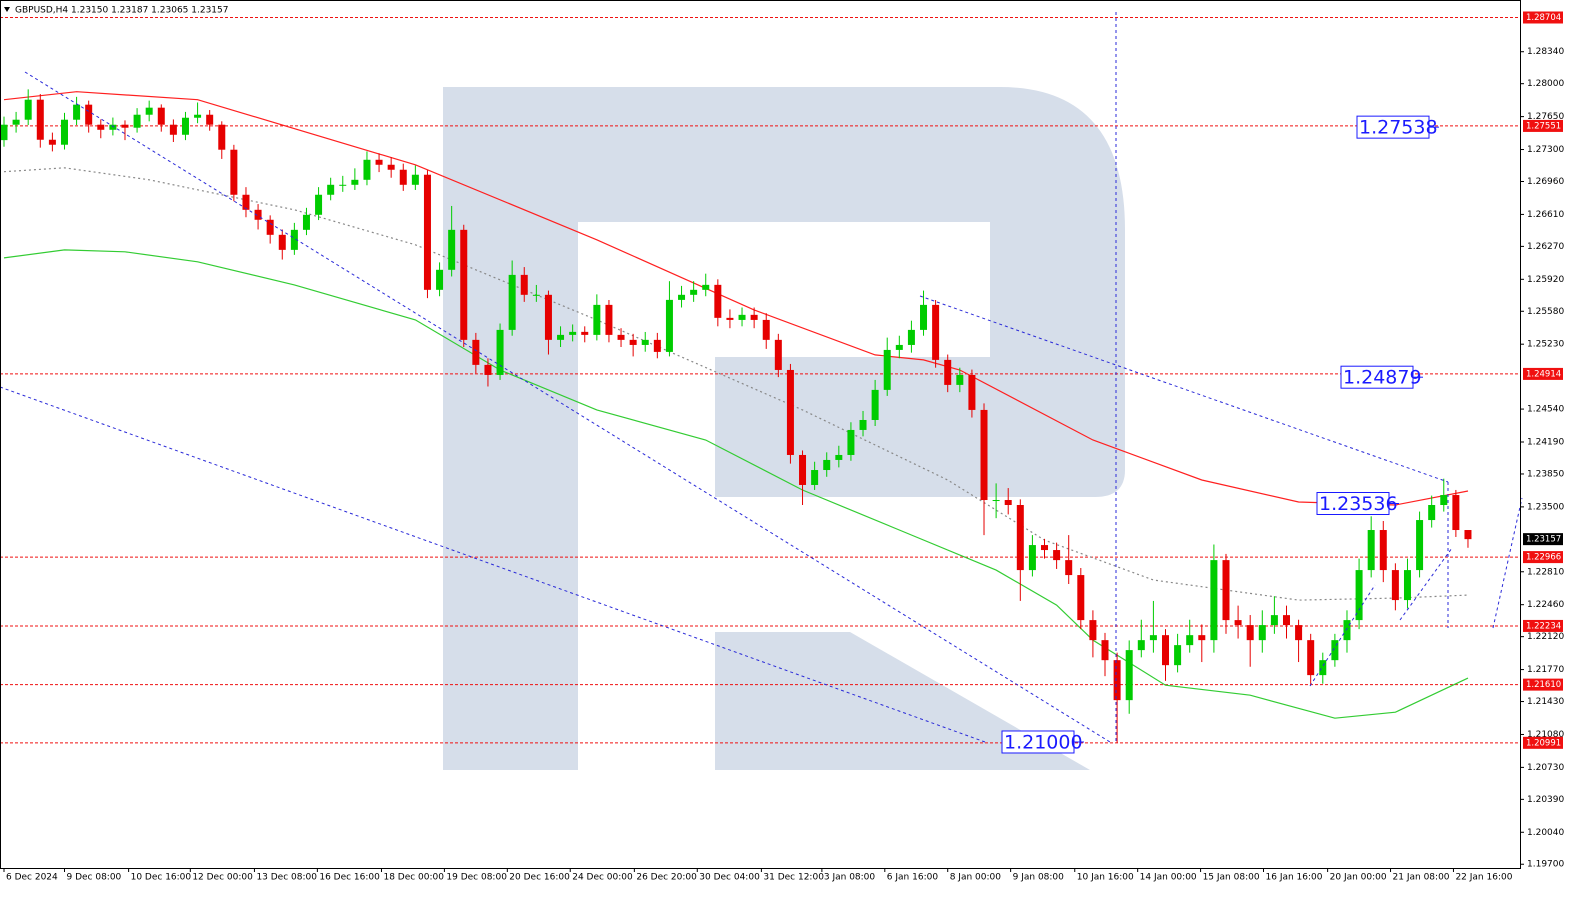 The width and height of the screenshot is (1590, 900). I want to click on x-tick-label: 9 Dec 08:00, so click(93, 878).